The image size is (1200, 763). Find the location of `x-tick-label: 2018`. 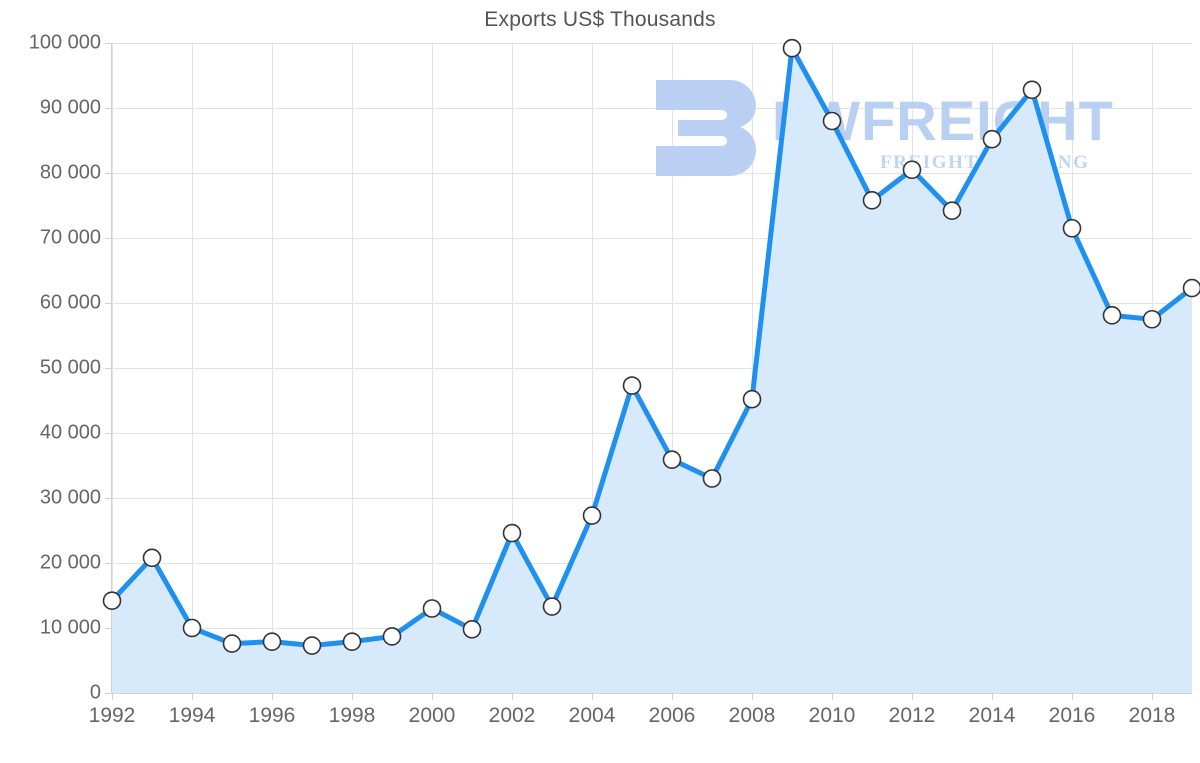

x-tick-label: 2018 is located at coordinates (1152, 715).